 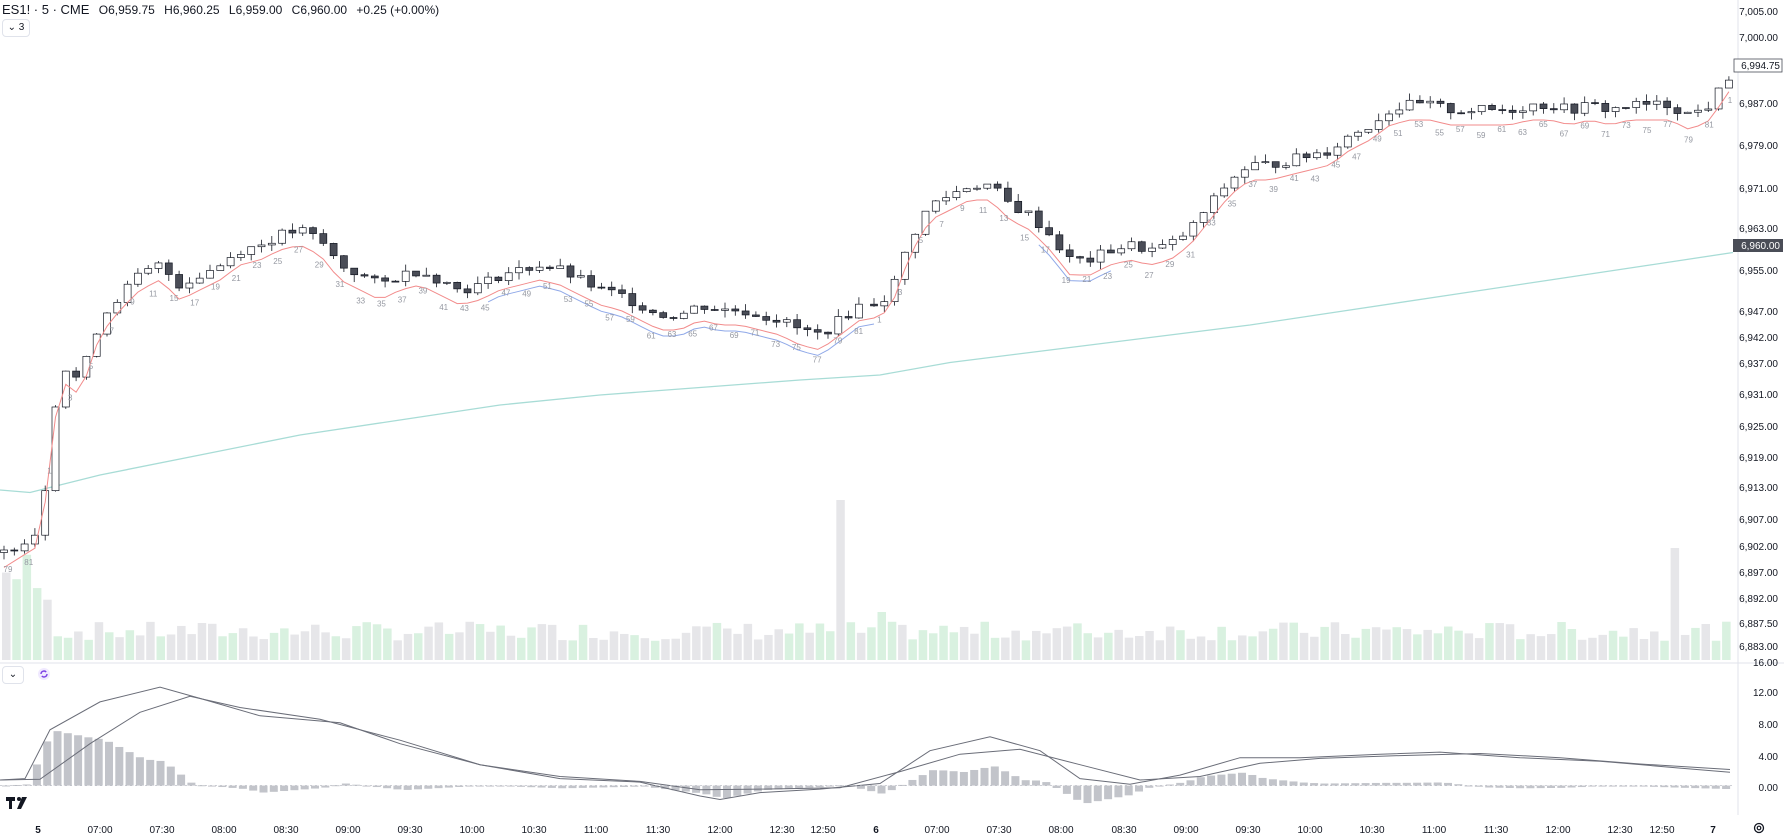 I want to click on bar-number-label: 9, so click(x=132, y=302).